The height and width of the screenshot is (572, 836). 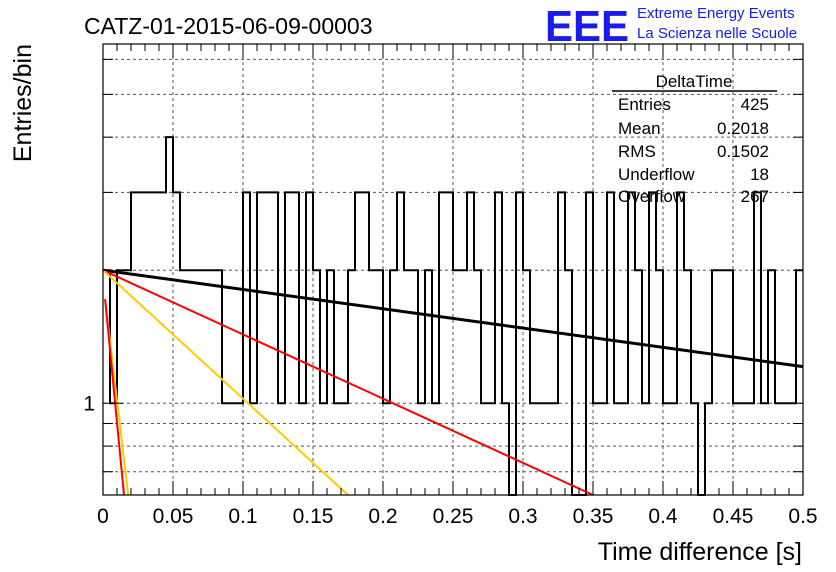 I want to click on stats-value-entries: 425, so click(x=755, y=104).